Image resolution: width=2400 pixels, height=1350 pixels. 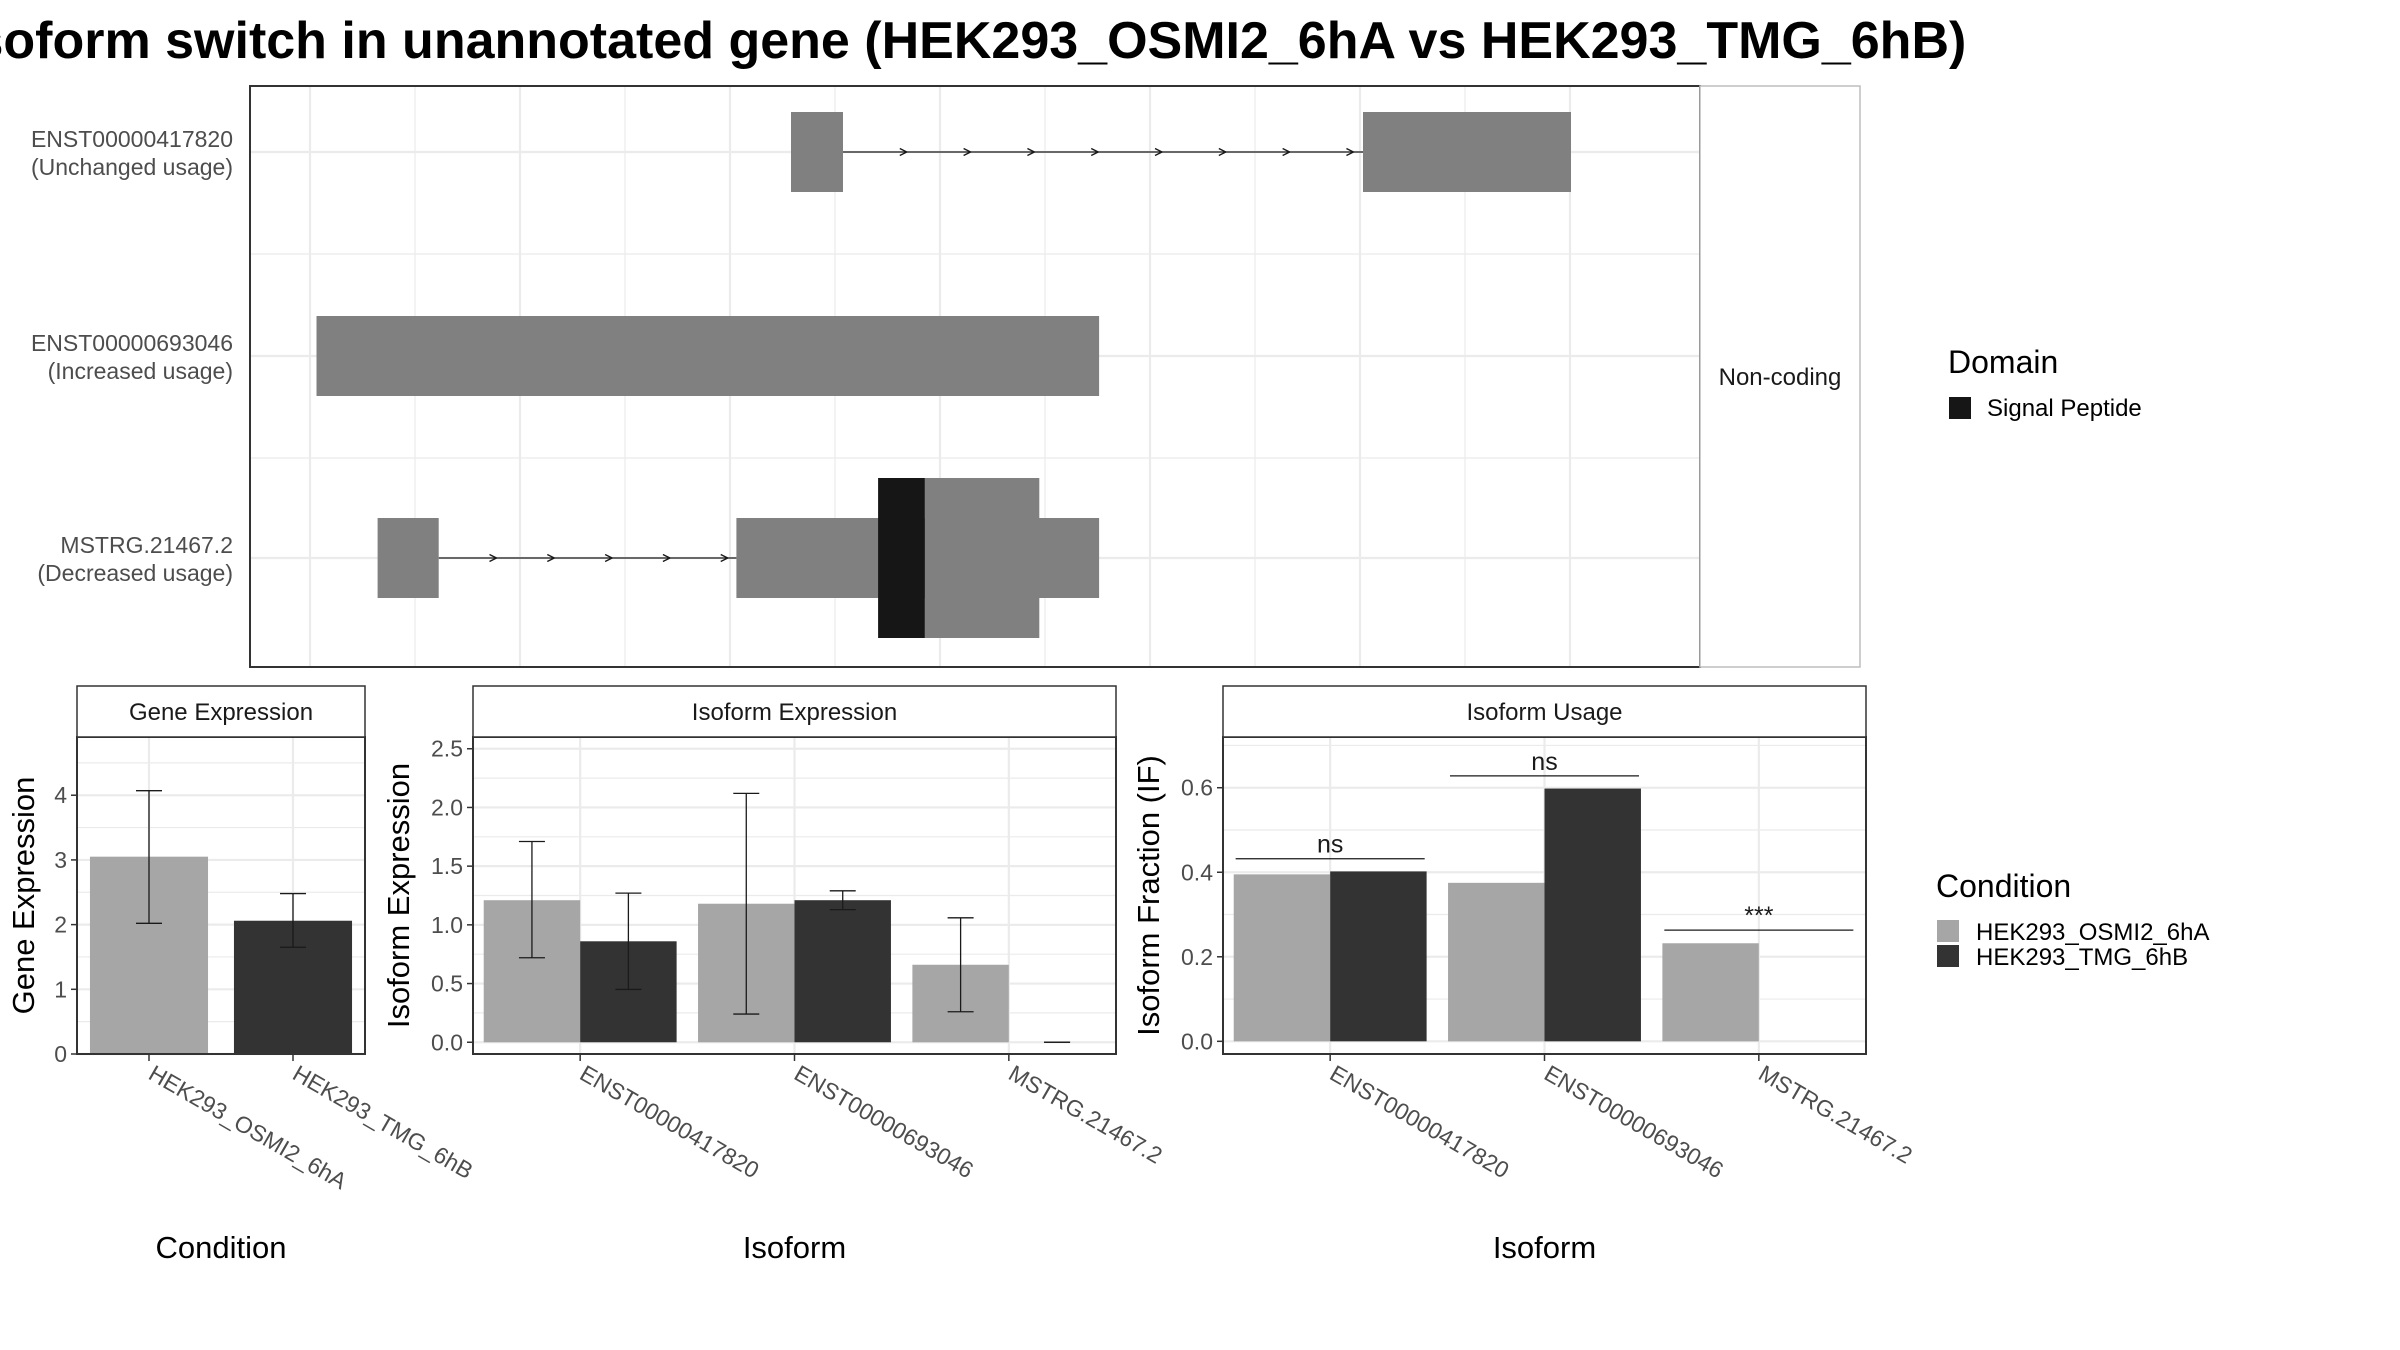 I want to click on y-axis-label: Isoform Fraction (IF), so click(x=1148, y=895).